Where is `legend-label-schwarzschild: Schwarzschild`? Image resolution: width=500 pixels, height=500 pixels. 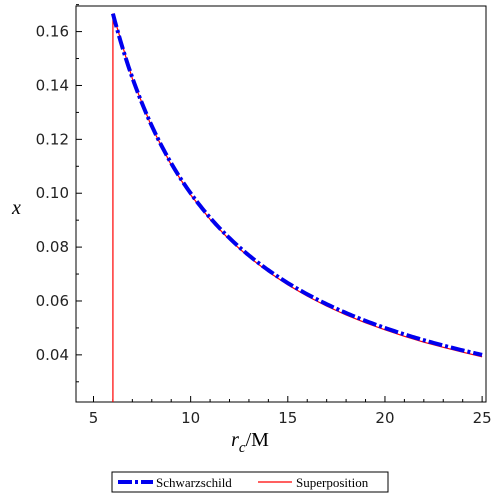 legend-label-schwarzschild: Schwarzschild is located at coordinates (194, 482).